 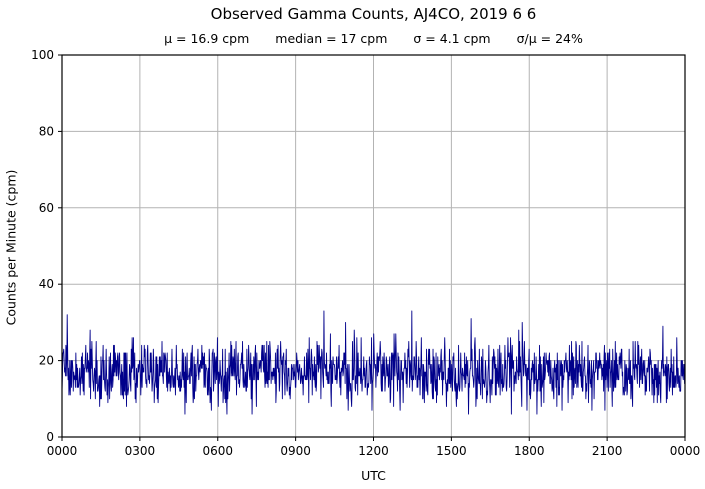 I want to click on x-tick-label: 1500, so click(x=451, y=451).